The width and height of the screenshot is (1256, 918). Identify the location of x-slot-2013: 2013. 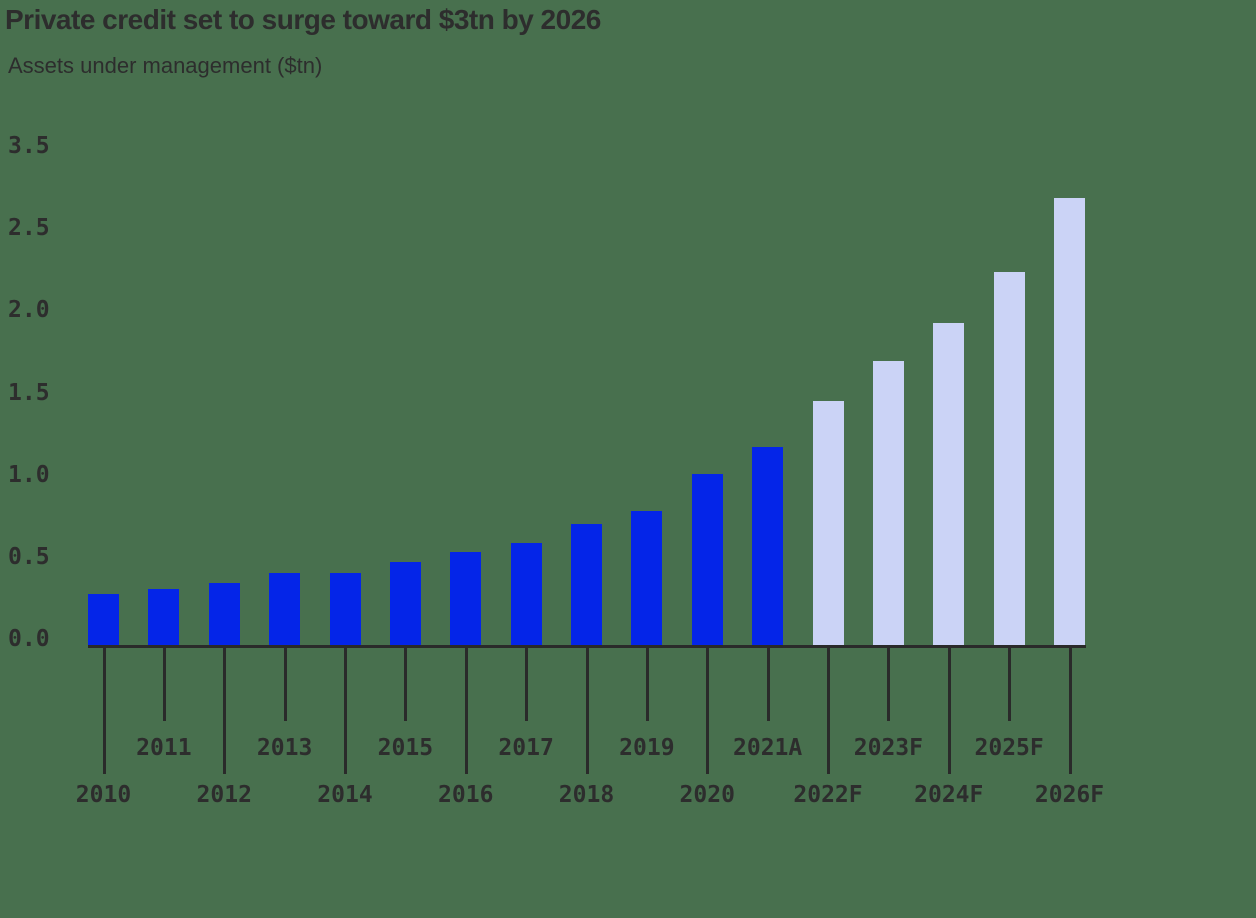
(284, 733).